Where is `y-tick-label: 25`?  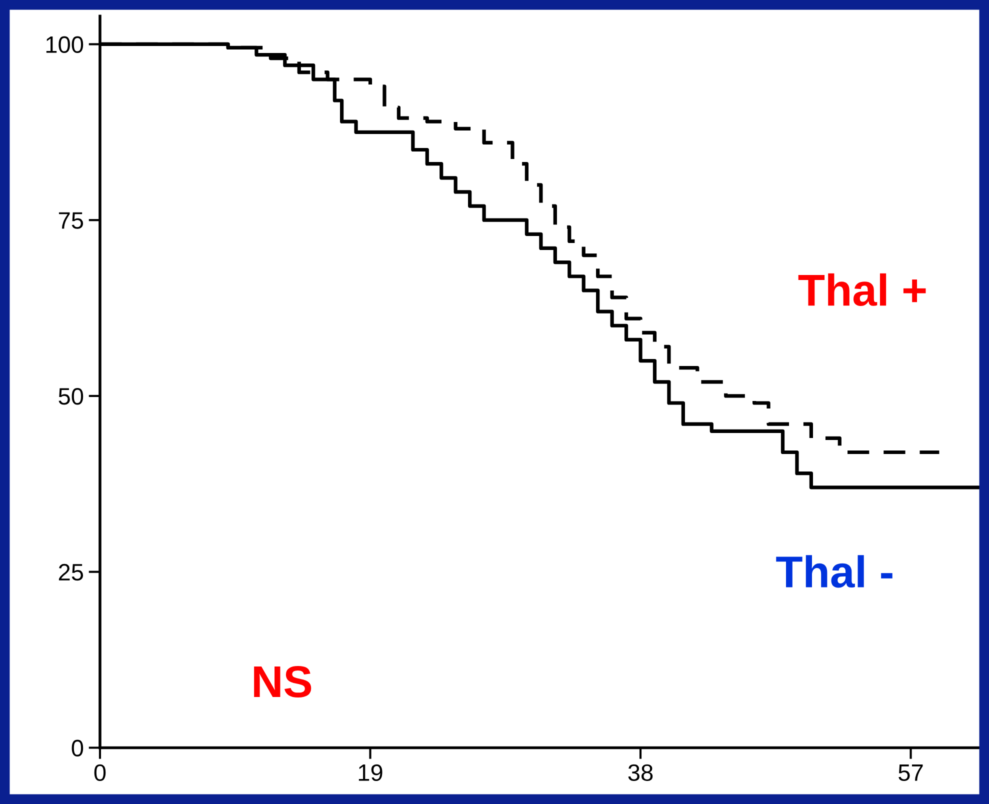 y-tick-label: 25 is located at coordinates (71, 572).